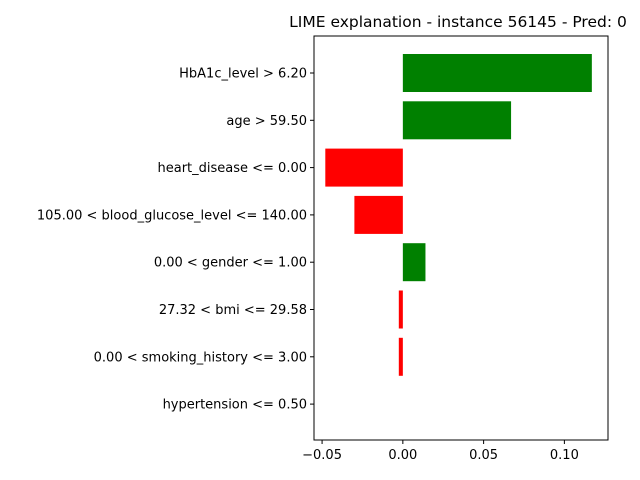  What do you see at coordinates (233, 310) in the screenshot?
I see `y-tick-label: 27.32 < bmi <= 29.58` at bounding box center [233, 310].